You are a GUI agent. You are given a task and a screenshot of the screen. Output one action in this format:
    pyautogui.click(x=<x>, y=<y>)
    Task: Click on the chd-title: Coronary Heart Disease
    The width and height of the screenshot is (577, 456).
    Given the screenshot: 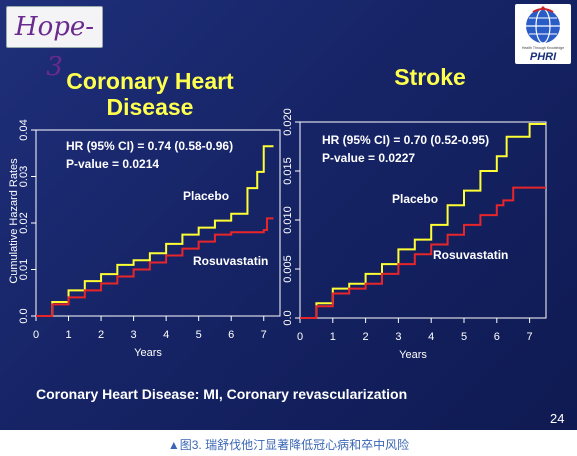 What is the action you would take?
    pyautogui.click(x=150, y=94)
    